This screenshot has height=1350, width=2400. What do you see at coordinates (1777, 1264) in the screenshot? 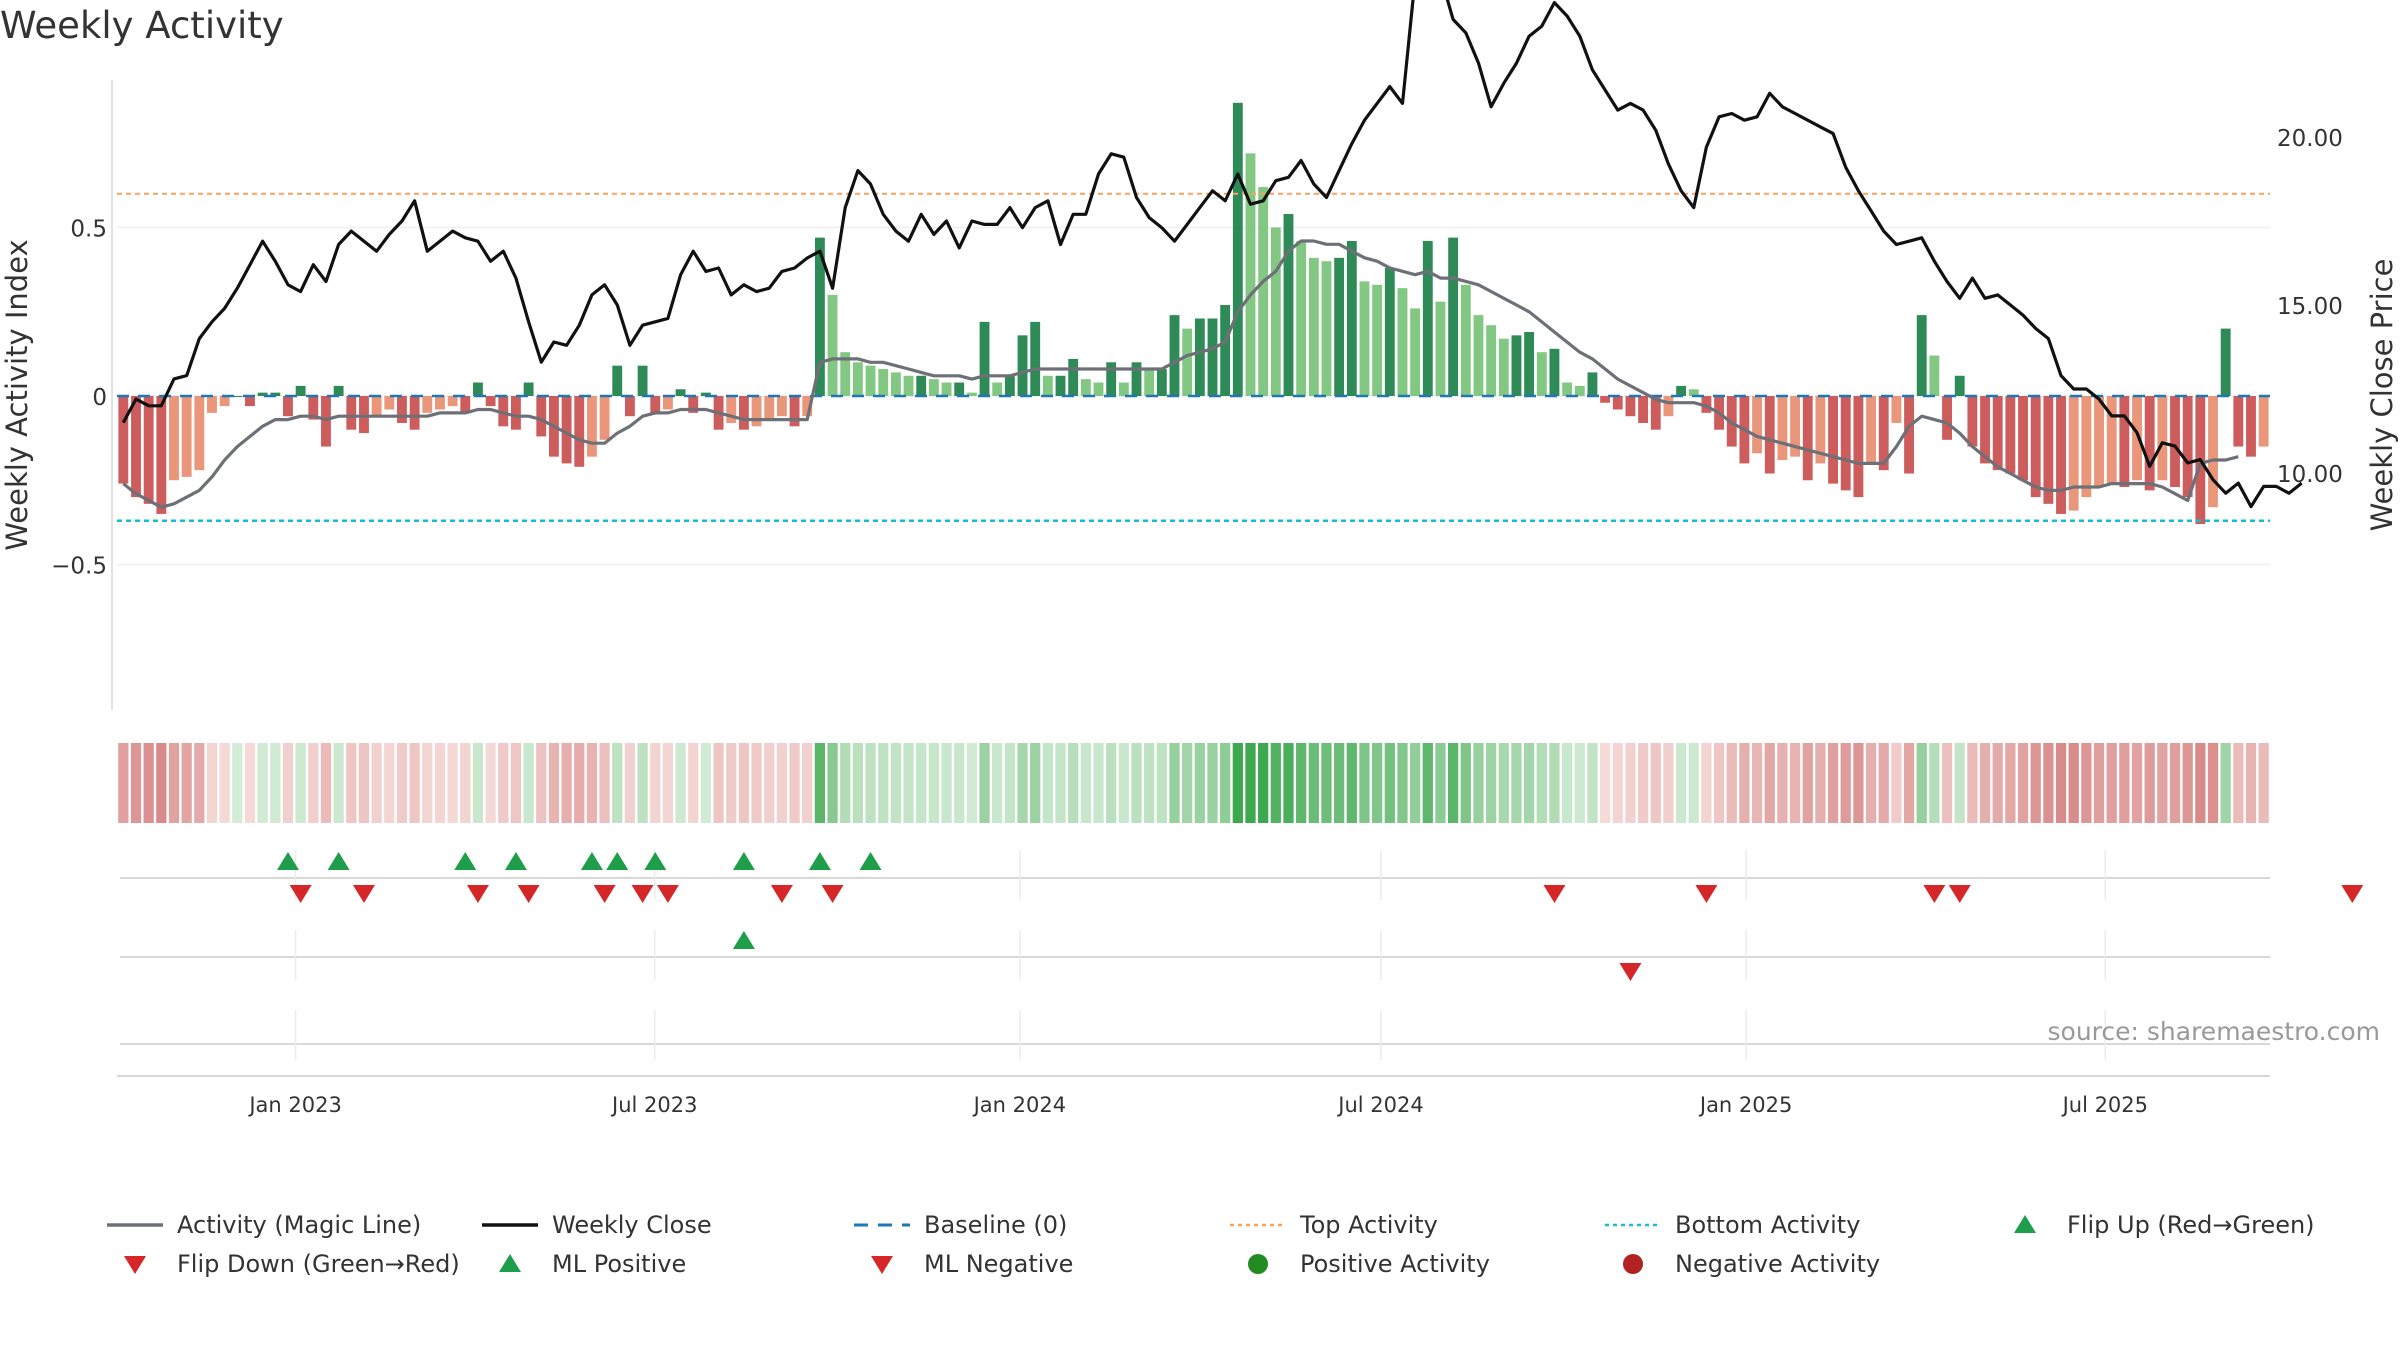
I see `legend-label: Negative Activity` at bounding box center [1777, 1264].